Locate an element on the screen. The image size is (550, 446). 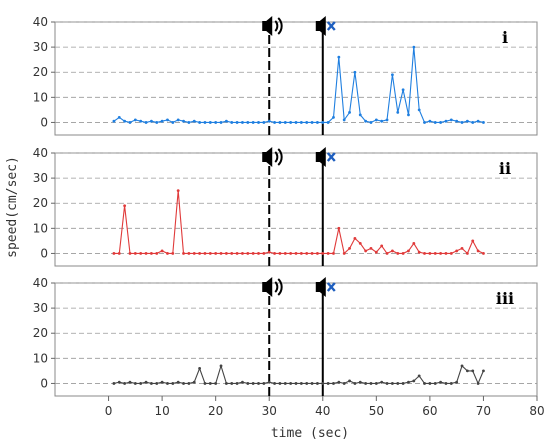
x-axis: 0 10 20 30 40 50 60 70 80 is located at coordinates (325, 407).